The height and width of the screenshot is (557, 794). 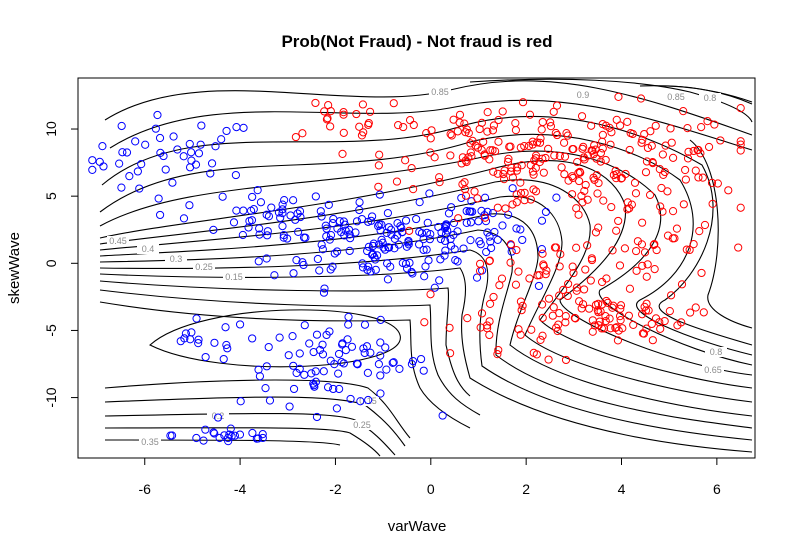 I want to click on contour-label: 0.15, so click(x=368, y=401).